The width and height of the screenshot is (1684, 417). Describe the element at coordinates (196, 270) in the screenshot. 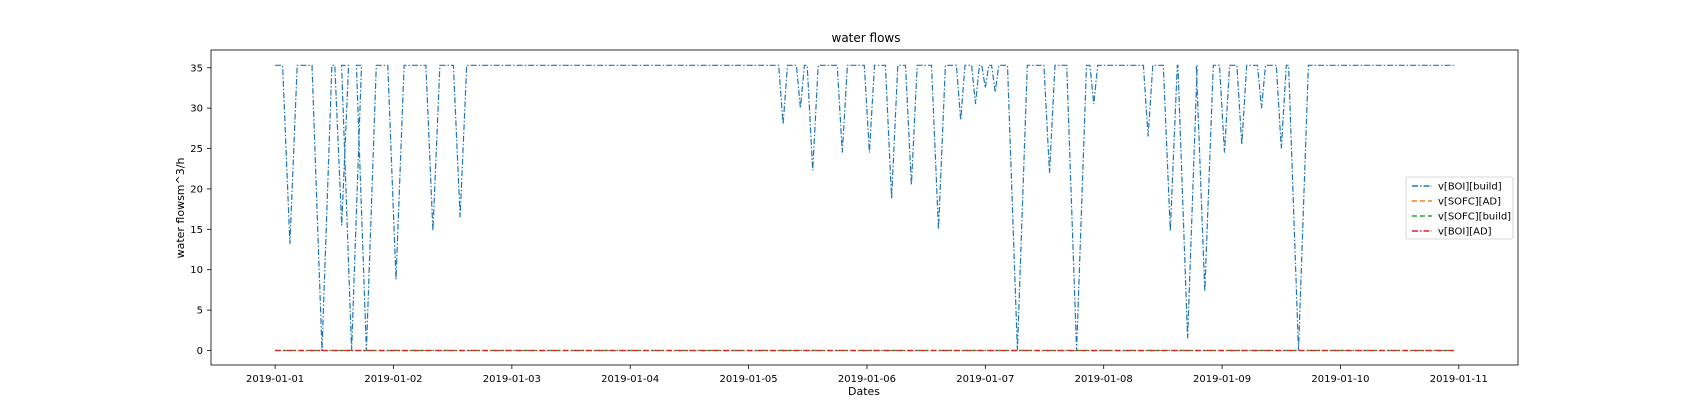

I see `y-tick-label: 10` at that location.